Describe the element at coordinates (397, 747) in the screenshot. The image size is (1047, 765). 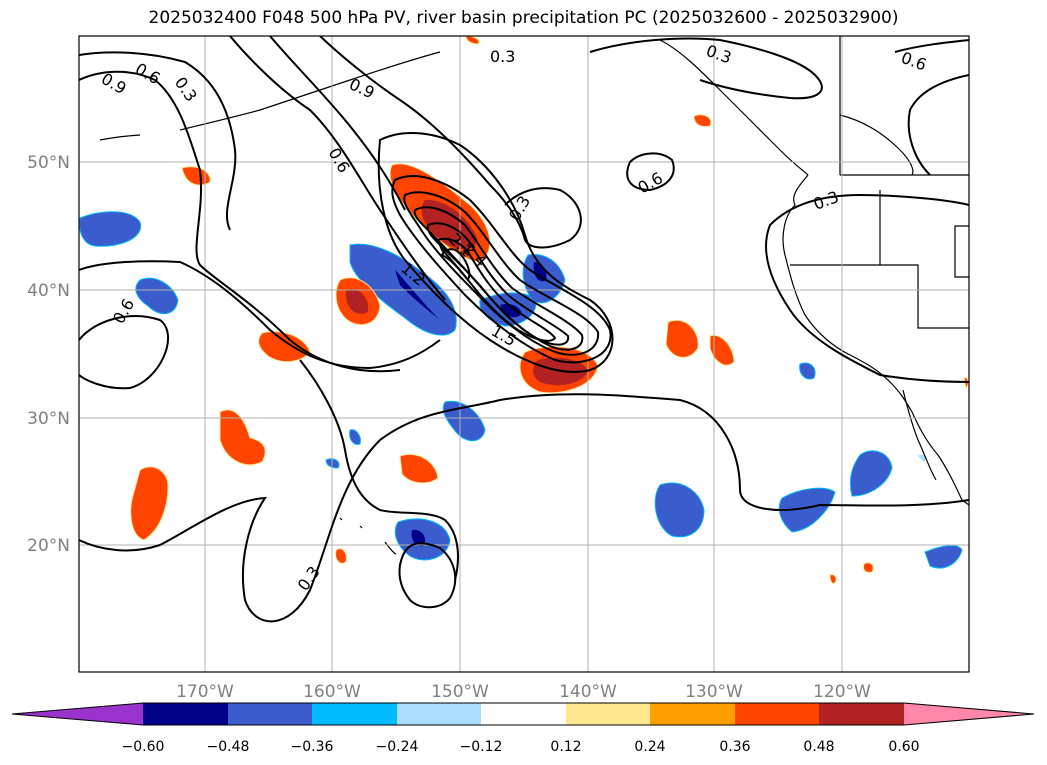
I see `colorbar-tick-label: −0.24` at that location.